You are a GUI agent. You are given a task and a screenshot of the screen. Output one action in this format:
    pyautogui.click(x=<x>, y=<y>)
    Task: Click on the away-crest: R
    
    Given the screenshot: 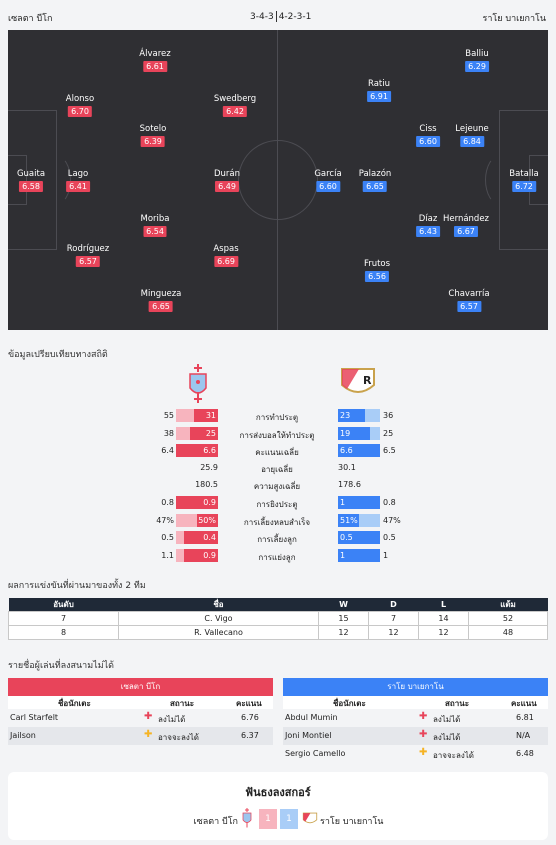 What is the action you would take?
    pyautogui.click(x=358, y=384)
    